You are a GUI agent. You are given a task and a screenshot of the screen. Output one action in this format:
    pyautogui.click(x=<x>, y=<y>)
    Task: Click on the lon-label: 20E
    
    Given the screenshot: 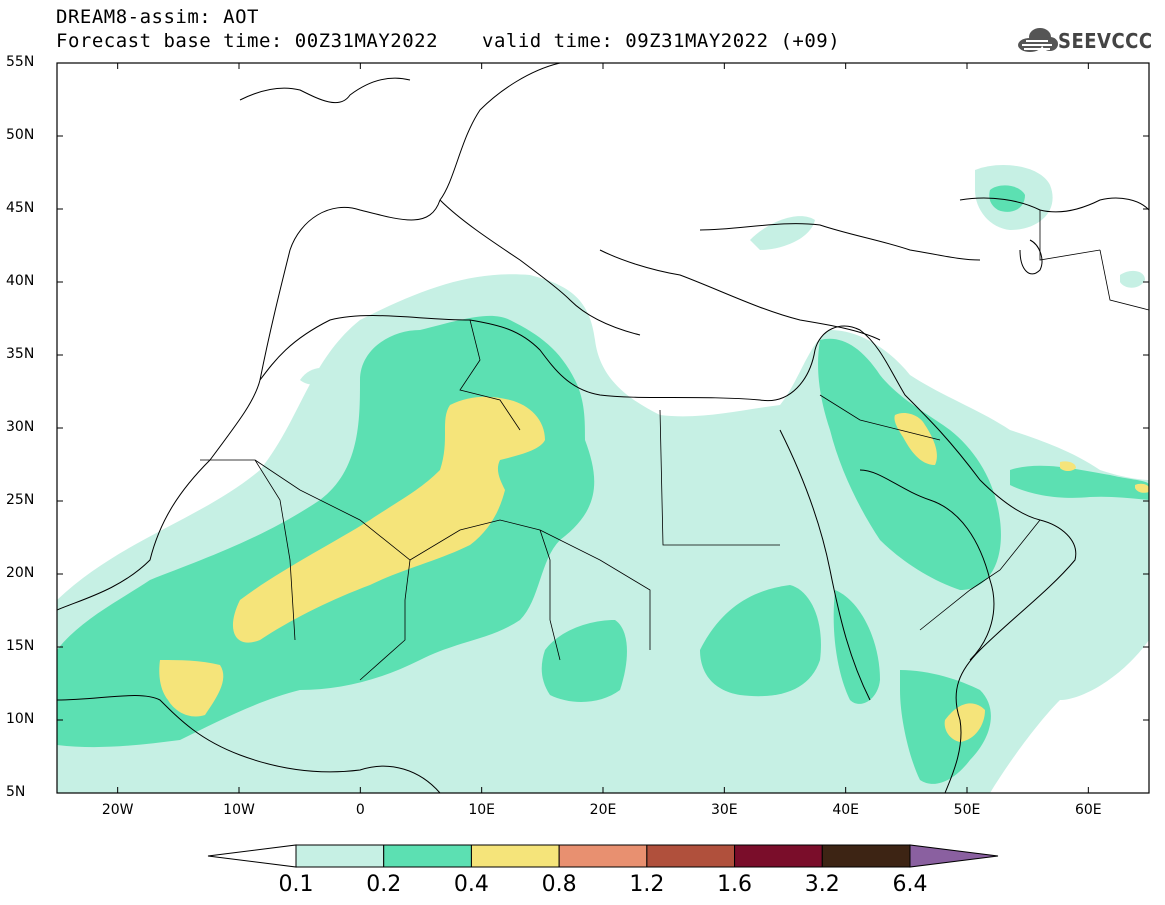 What is the action you would take?
    pyautogui.click(x=603, y=810)
    